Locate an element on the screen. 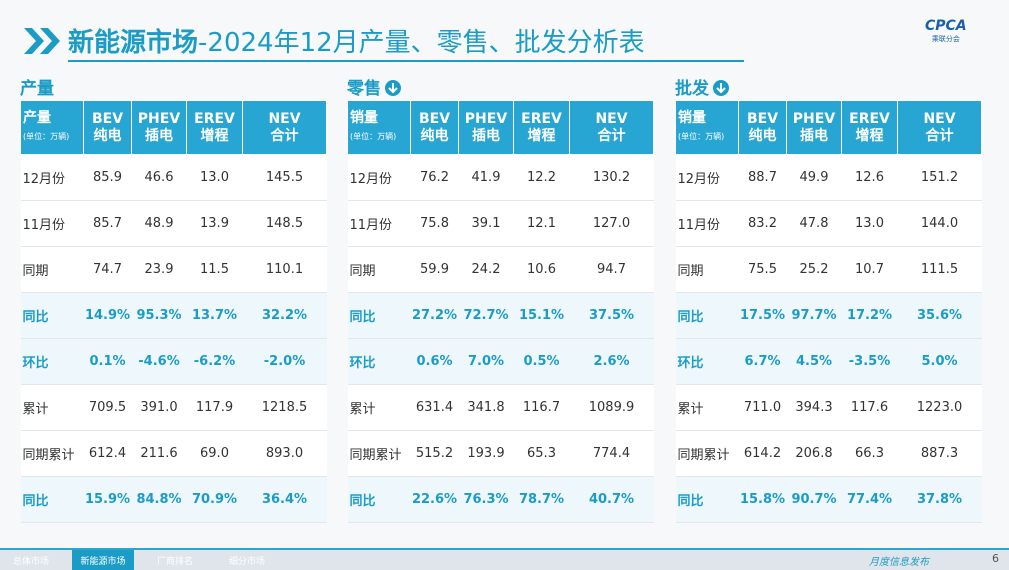 The height and width of the screenshot is (570, 1009). cell: 10.7 is located at coordinates (869, 269).